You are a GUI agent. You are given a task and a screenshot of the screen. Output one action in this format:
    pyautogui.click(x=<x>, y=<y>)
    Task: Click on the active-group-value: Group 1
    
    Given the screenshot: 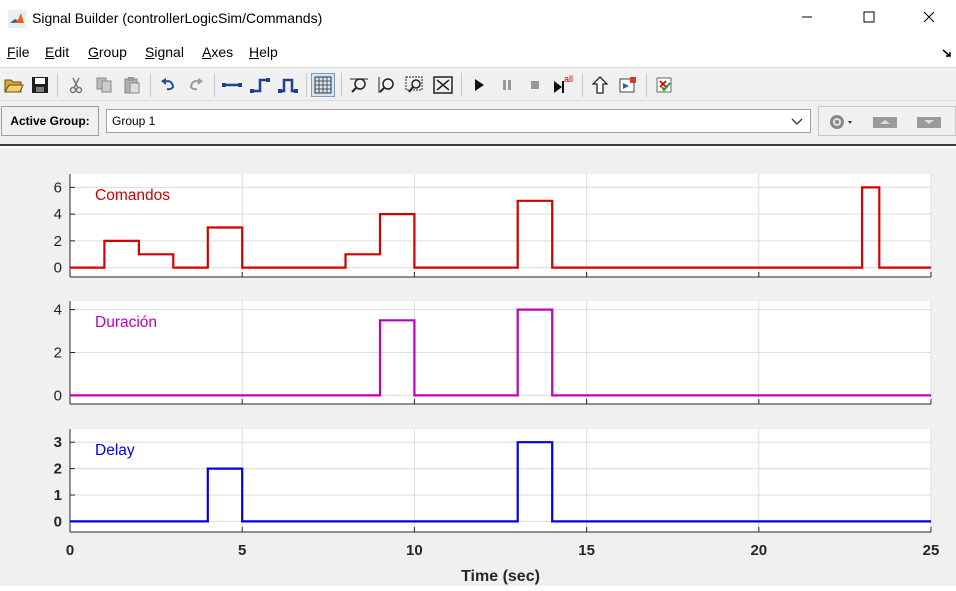 What is the action you would take?
    pyautogui.click(x=134, y=121)
    